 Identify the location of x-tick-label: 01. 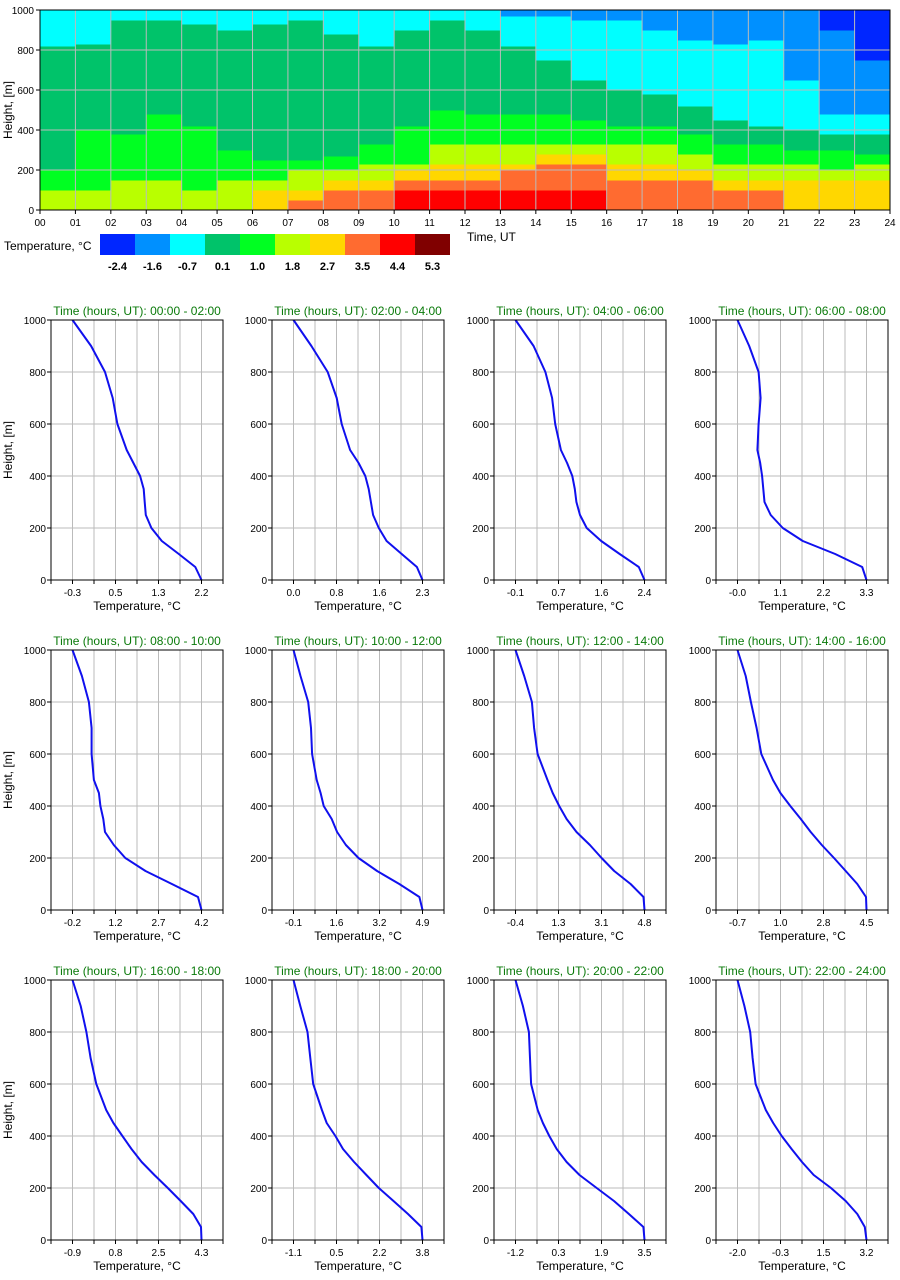
(76, 223).